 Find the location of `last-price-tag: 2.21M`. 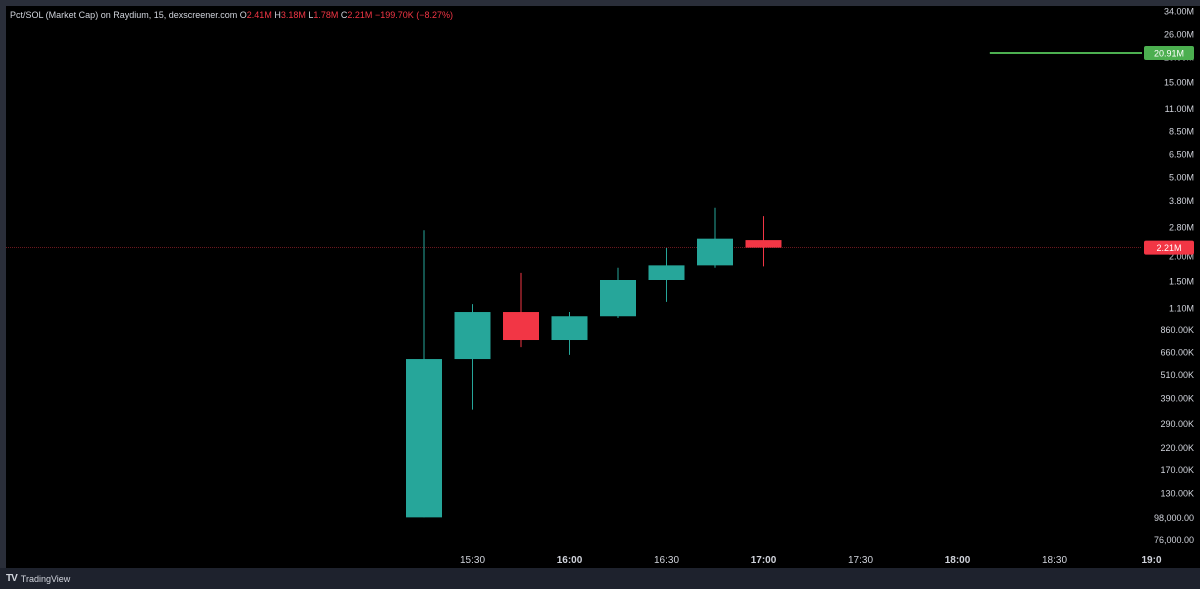

last-price-tag: 2.21M is located at coordinates (1168, 248).